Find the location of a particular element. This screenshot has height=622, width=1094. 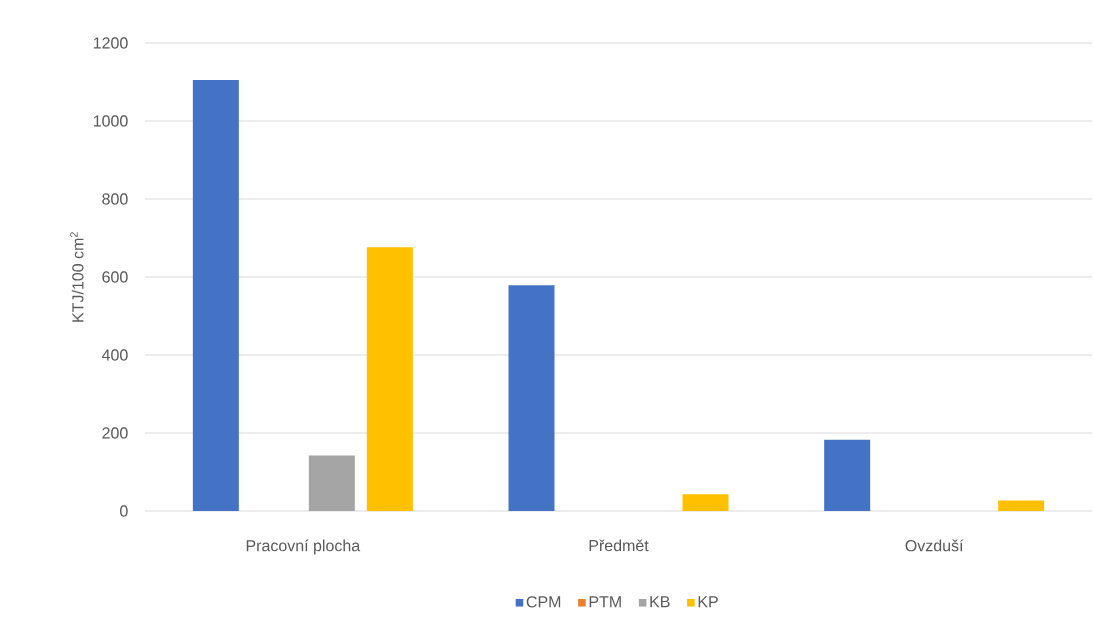

y-tick-label: 400 is located at coordinates (114, 355).